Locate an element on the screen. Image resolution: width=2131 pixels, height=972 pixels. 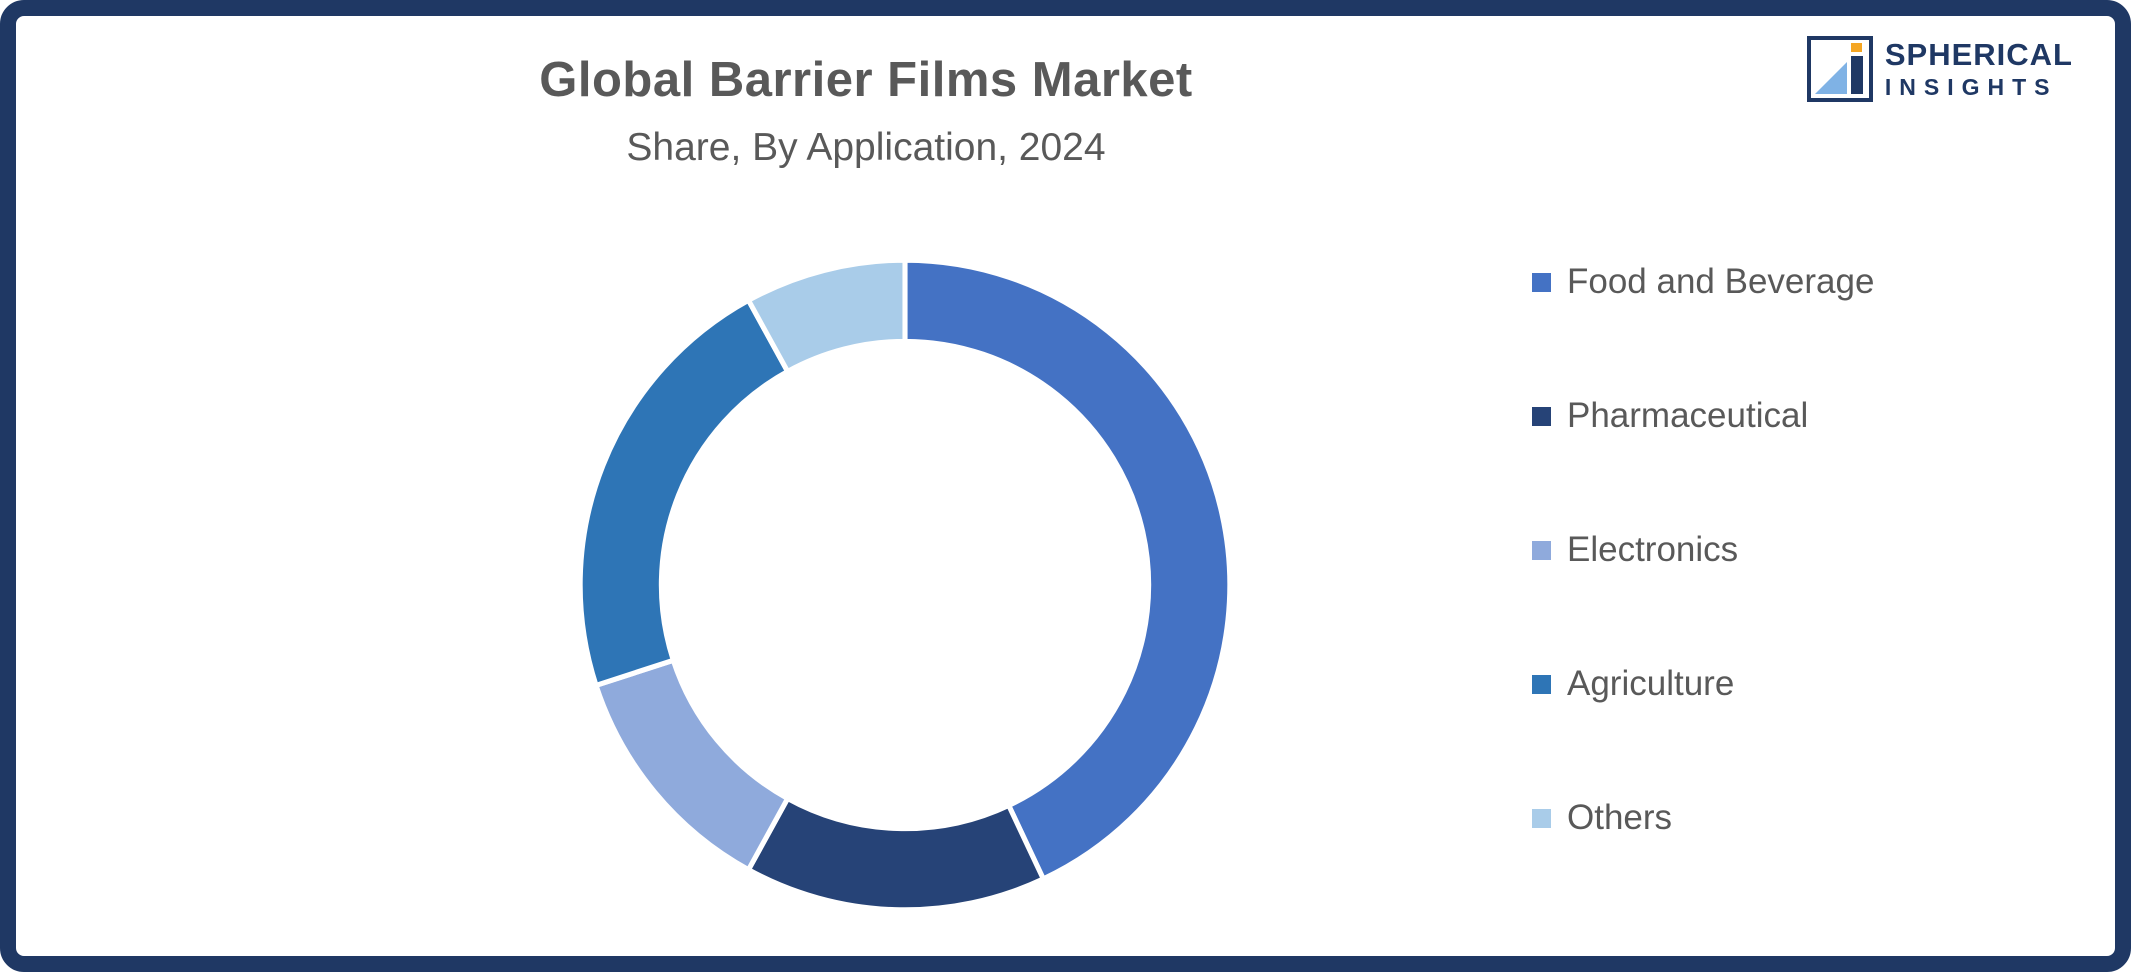
legend-label: Others is located at coordinates (1620, 817).